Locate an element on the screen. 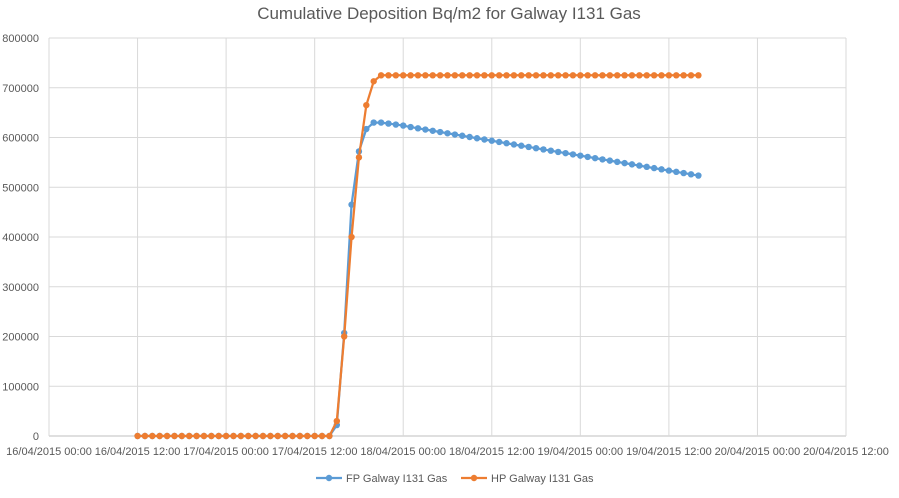 The width and height of the screenshot is (899, 498). y-tick-label: 200000 is located at coordinates (20, 338).